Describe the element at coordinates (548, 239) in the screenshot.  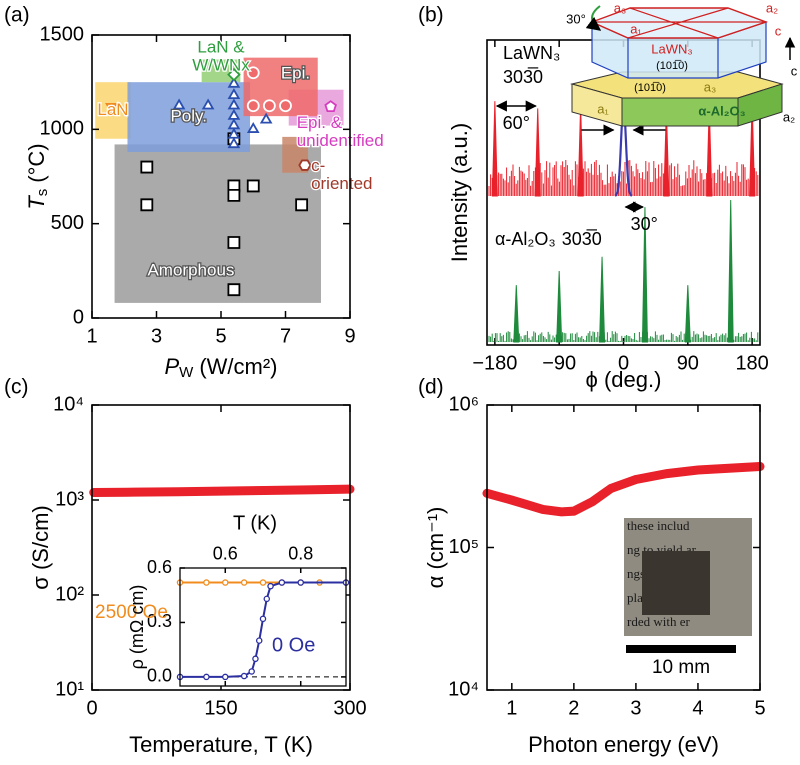
I see `trace-label: α-Al₂O₃ 303̅0` at that location.